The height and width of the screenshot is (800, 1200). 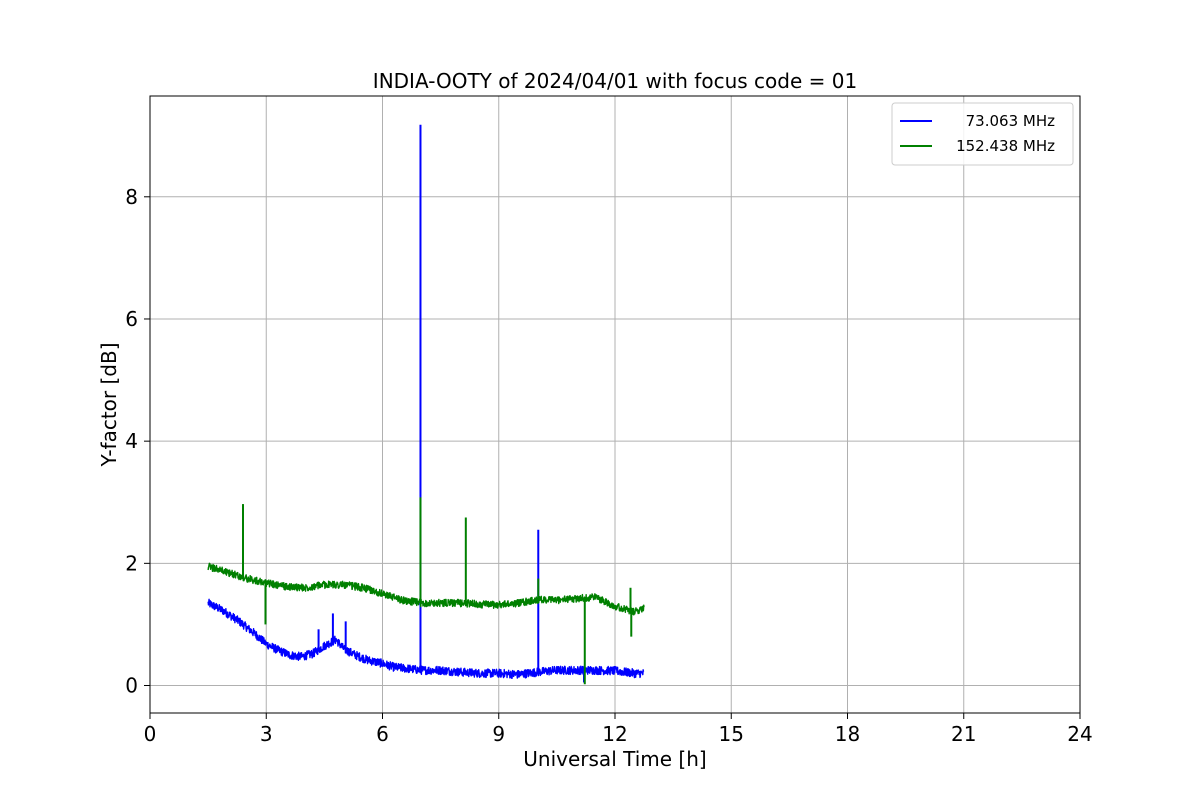 I want to click on x-tick-label: 12, so click(x=614, y=734).